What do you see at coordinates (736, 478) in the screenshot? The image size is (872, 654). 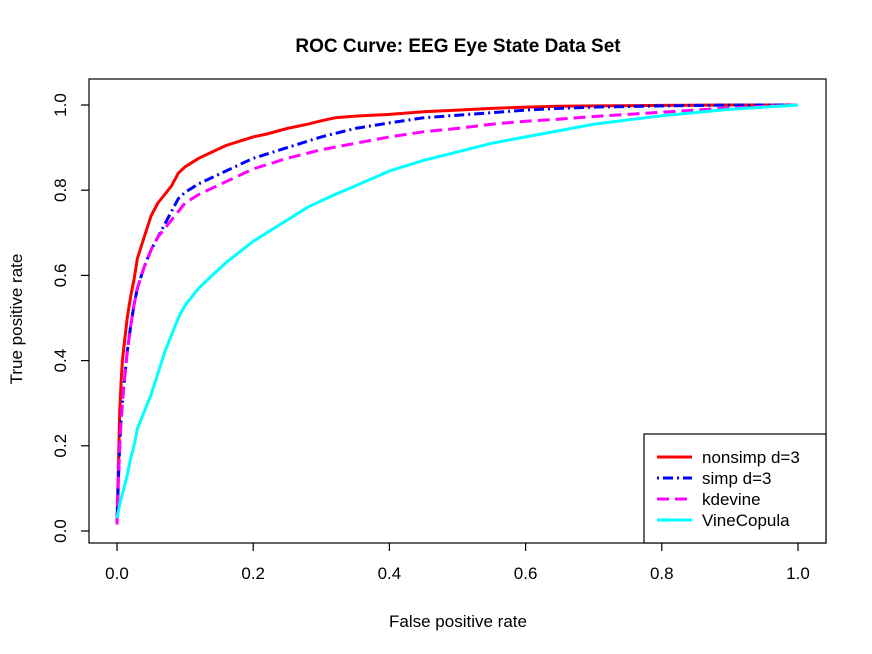 I see `legend-label-2: simp d=3` at bounding box center [736, 478].